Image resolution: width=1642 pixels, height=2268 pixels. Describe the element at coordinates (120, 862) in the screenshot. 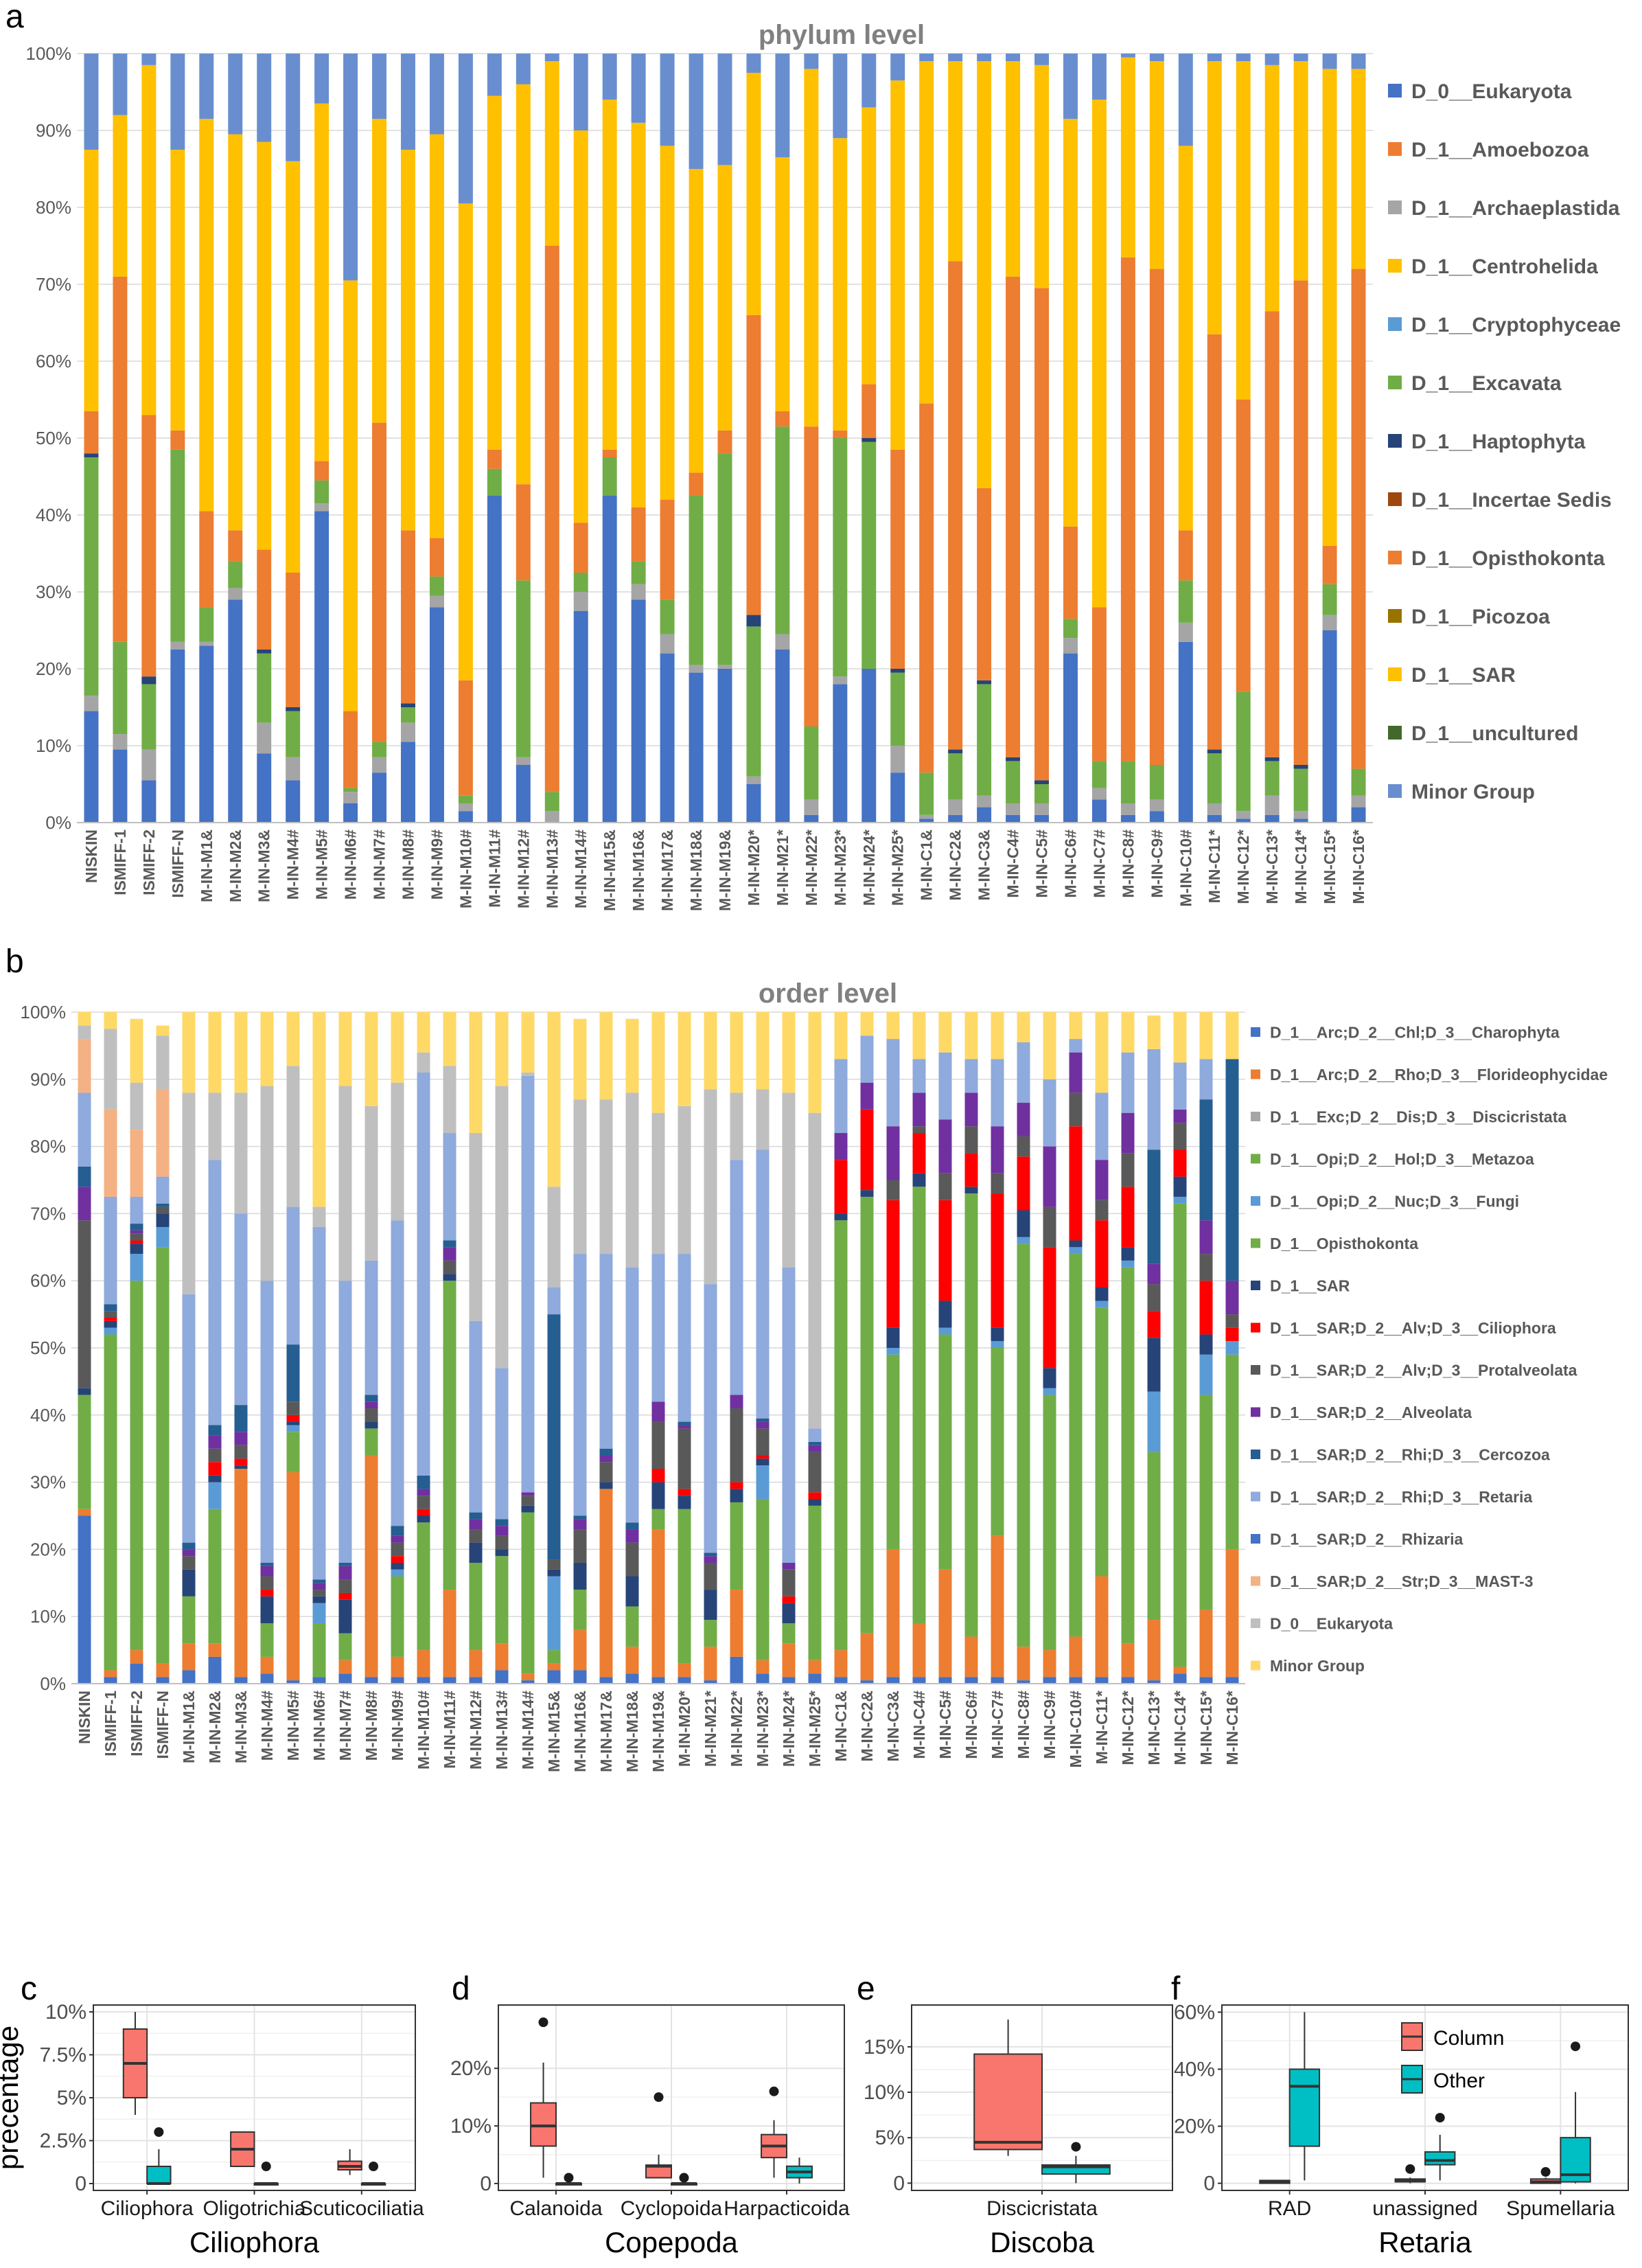

I see `x-tick-label: ISMIFF-1` at that location.